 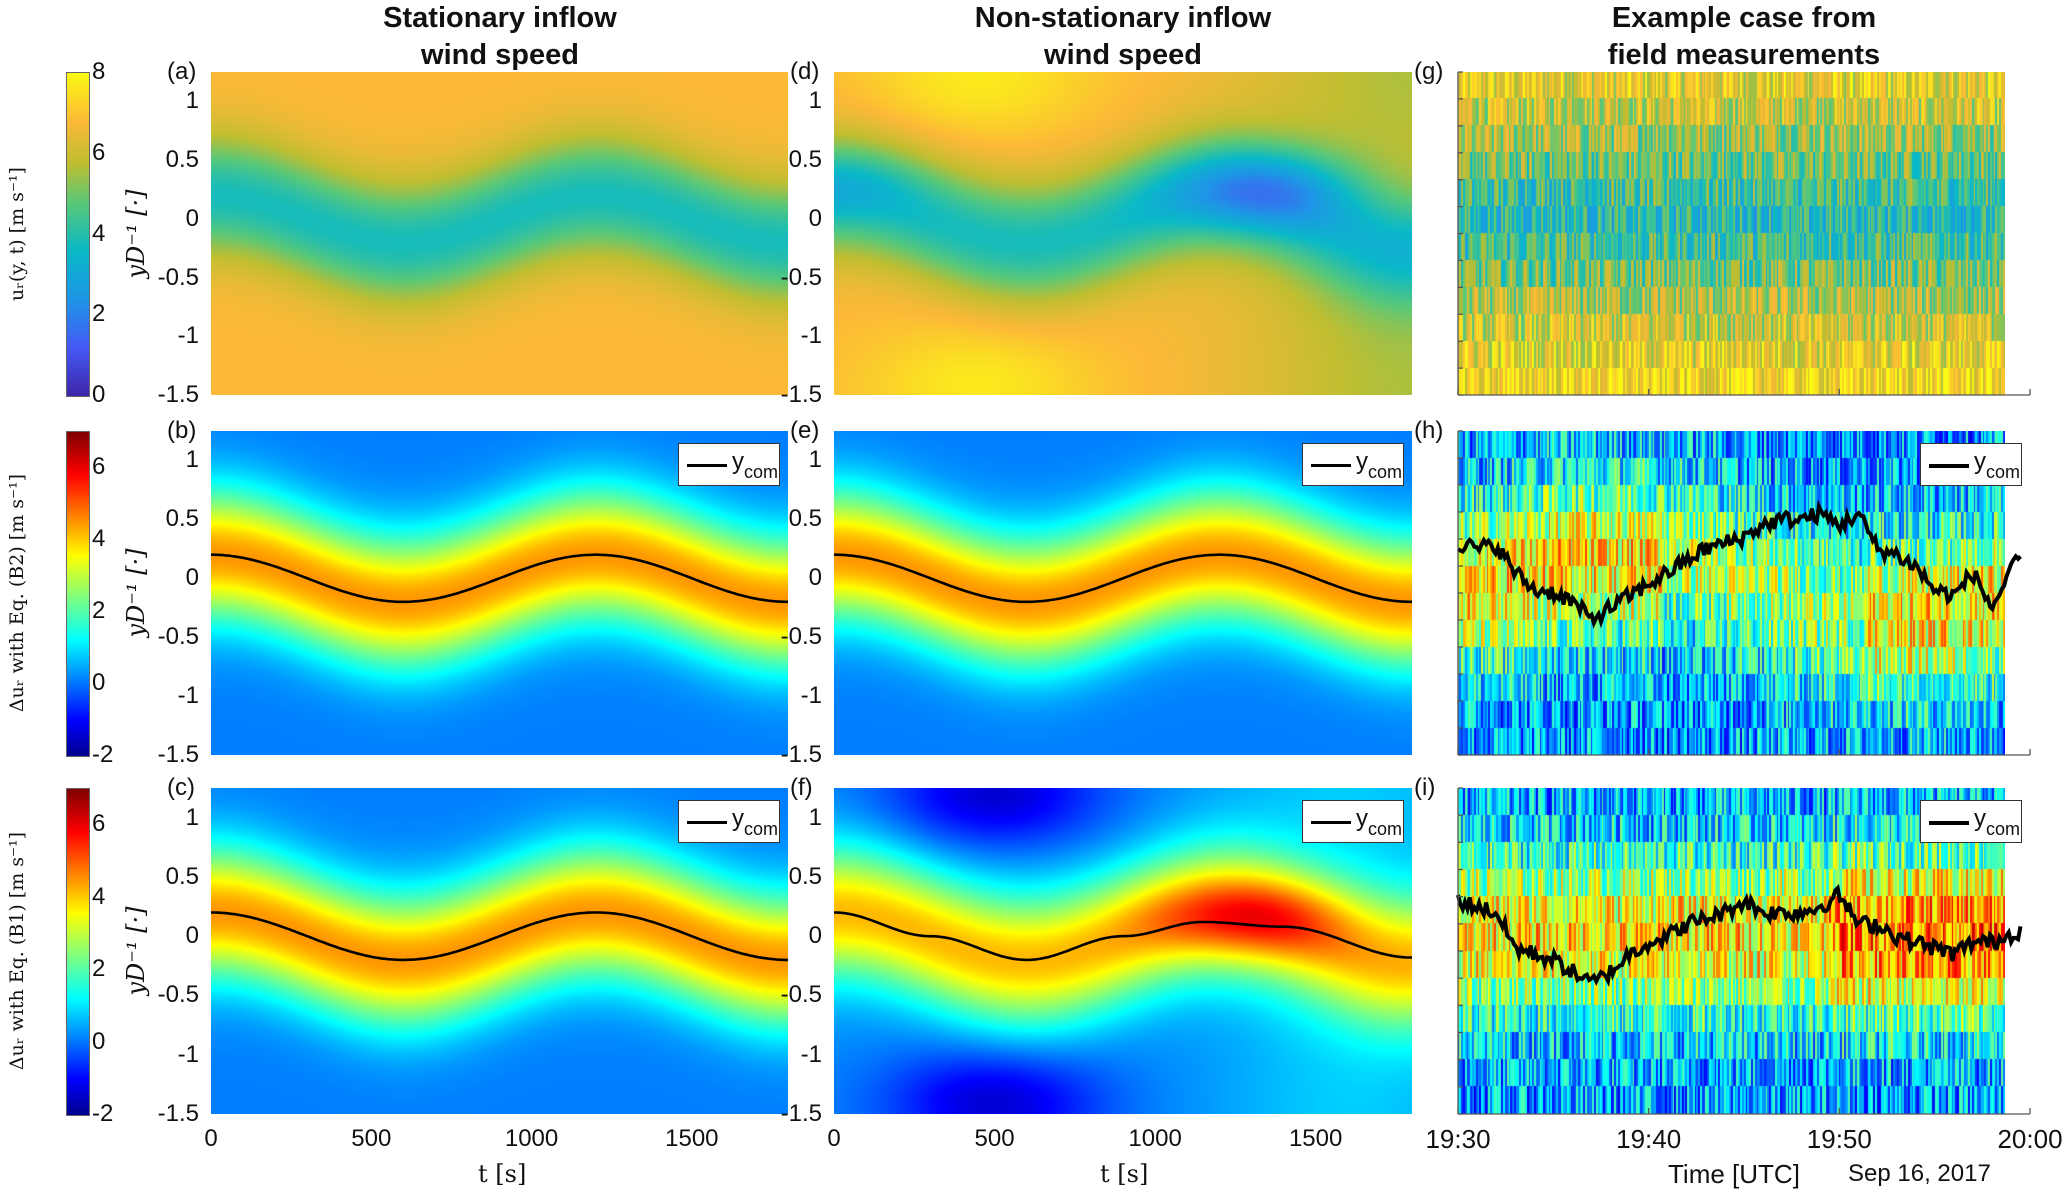 What do you see at coordinates (500, 37) in the screenshot?
I see `column-title-stationary: Stationary inflow wind speed` at bounding box center [500, 37].